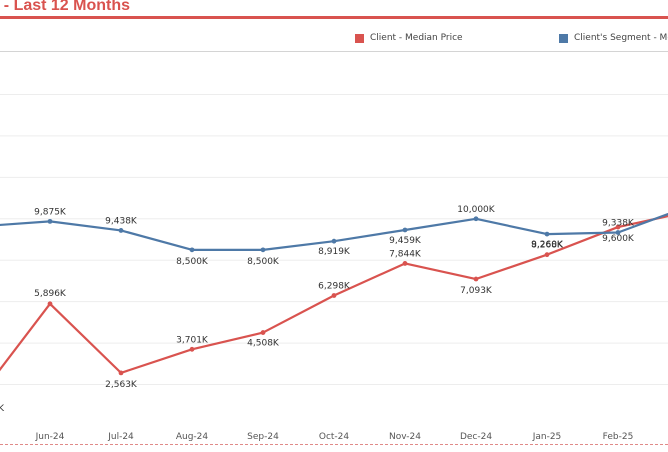  What do you see at coordinates (334, 51) in the screenshot?
I see `legend-divider` at bounding box center [334, 51].